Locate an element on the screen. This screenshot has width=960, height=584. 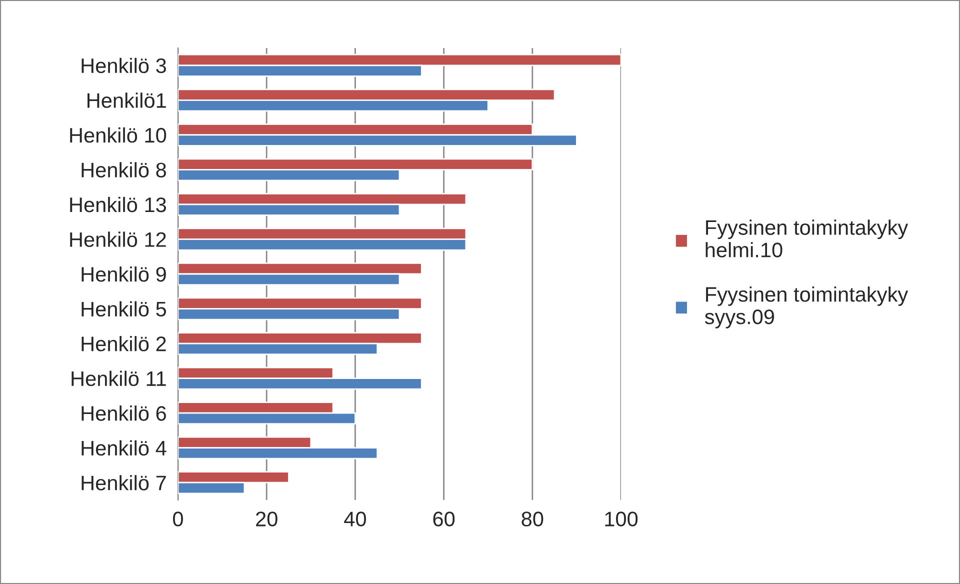
x-tick-label: 80 is located at coordinates (533, 519).